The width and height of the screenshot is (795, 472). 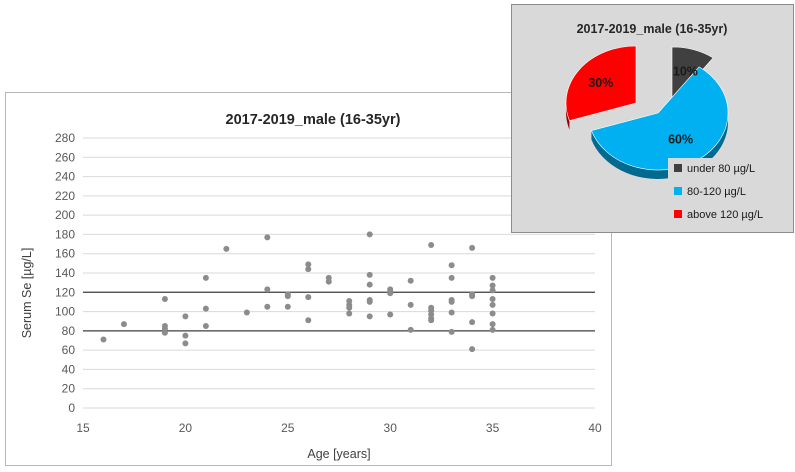 I want to click on y-axis-title: Serum Se [µg/L], so click(x=27, y=293).